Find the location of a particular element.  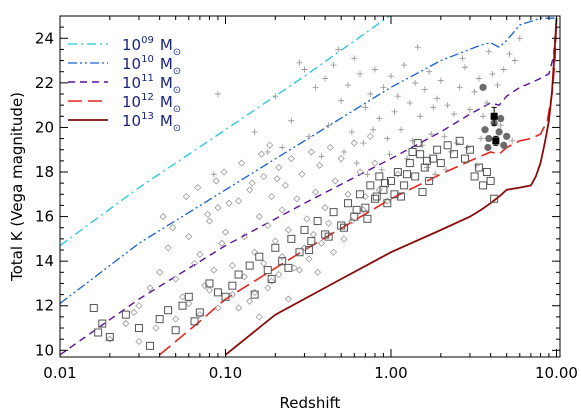

y-tick-label: 12 is located at coordinates (44, 306).